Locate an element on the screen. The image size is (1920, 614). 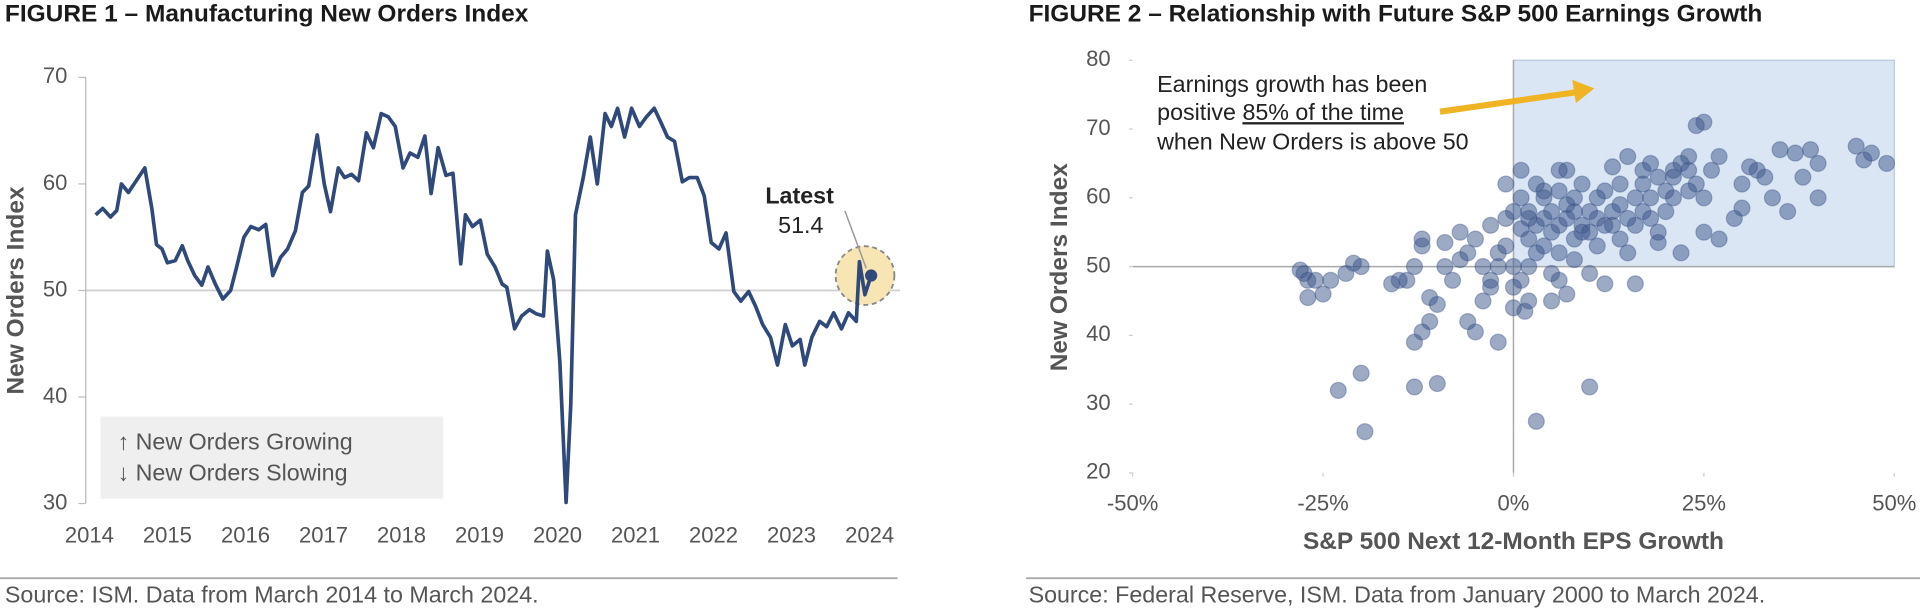
annotation: positive is located at coordinates (1199, 112).